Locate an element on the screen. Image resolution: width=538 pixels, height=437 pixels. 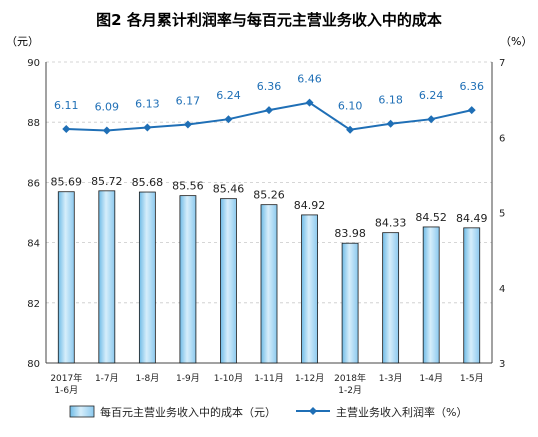
x-tick-label-line: 1-7月 is located at coordinates (107, 378).